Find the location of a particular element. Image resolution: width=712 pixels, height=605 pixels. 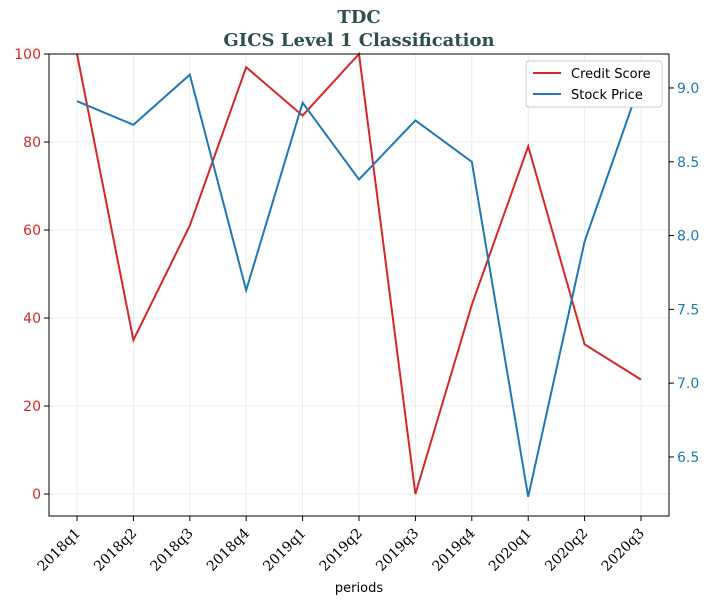

x-tick-label: 2020q3 is located at coordinates (623, 550).